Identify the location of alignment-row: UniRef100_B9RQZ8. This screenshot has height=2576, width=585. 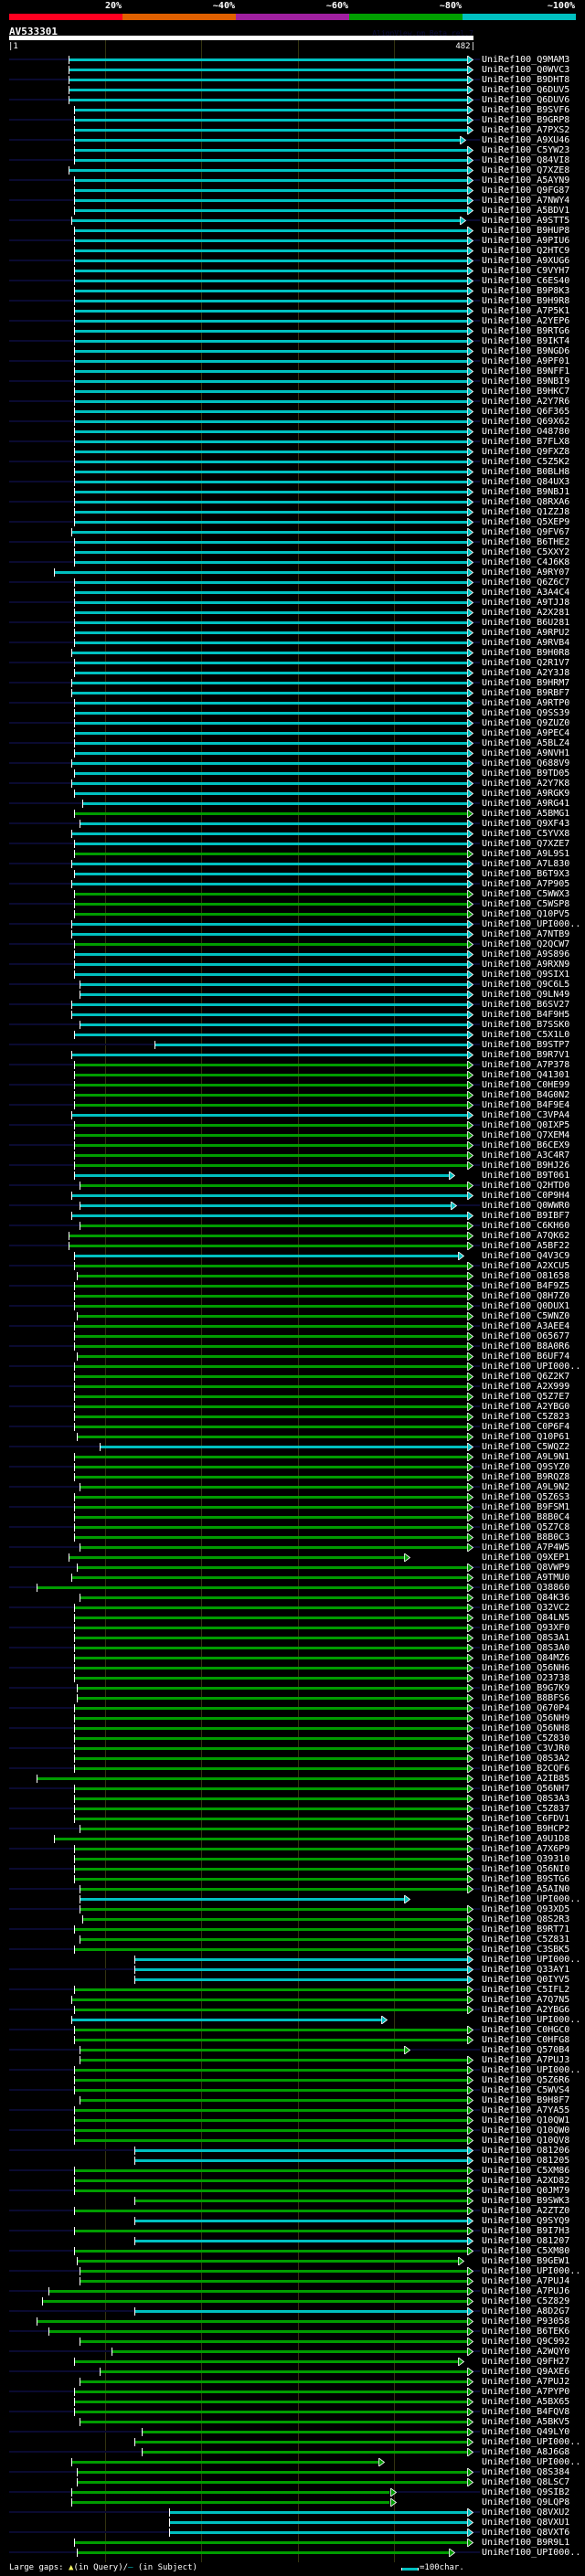
(293, 1477).